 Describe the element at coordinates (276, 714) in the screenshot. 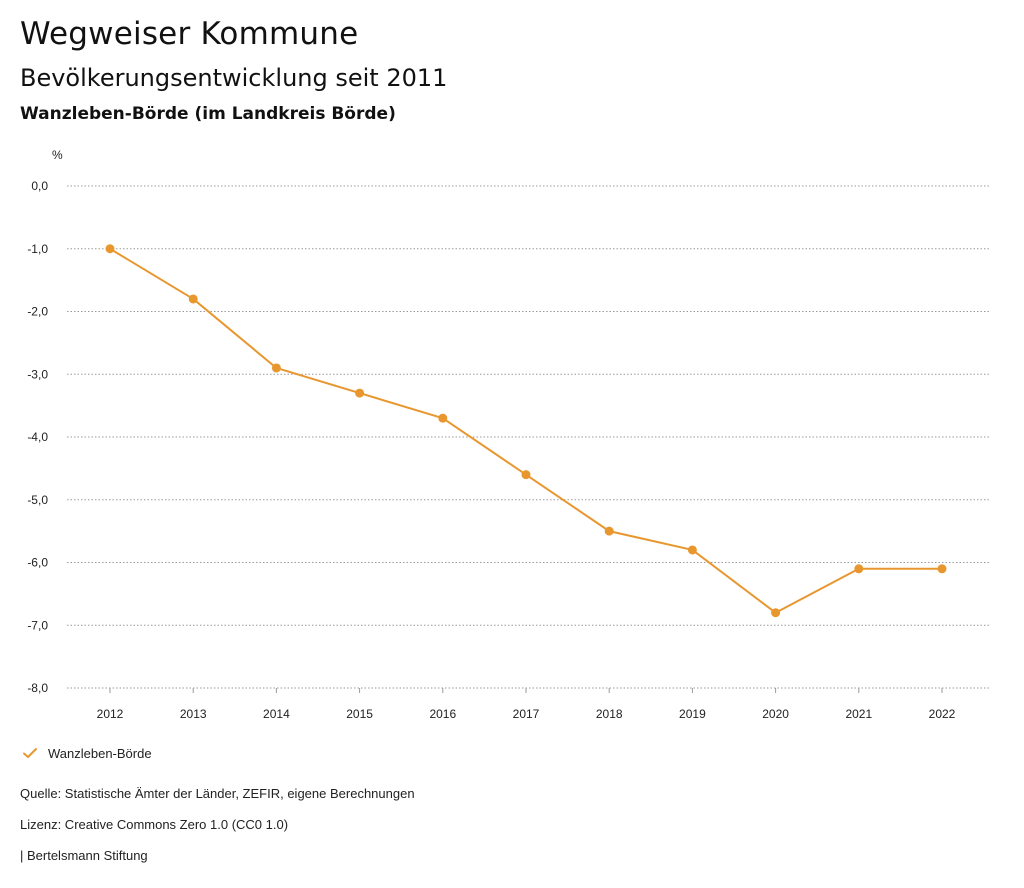

I see `x-tick-label: 2014` at that location.